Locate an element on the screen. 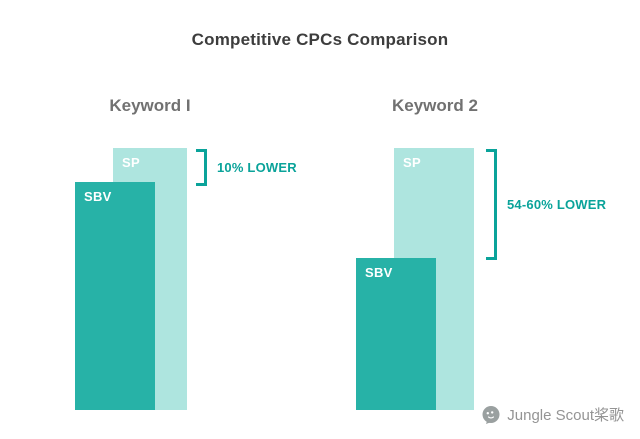 Image resolution: width=640 pixels, height=439 pixels. group-heading-keyword-2: Keyword 2 is located at coordinates (435, 105).